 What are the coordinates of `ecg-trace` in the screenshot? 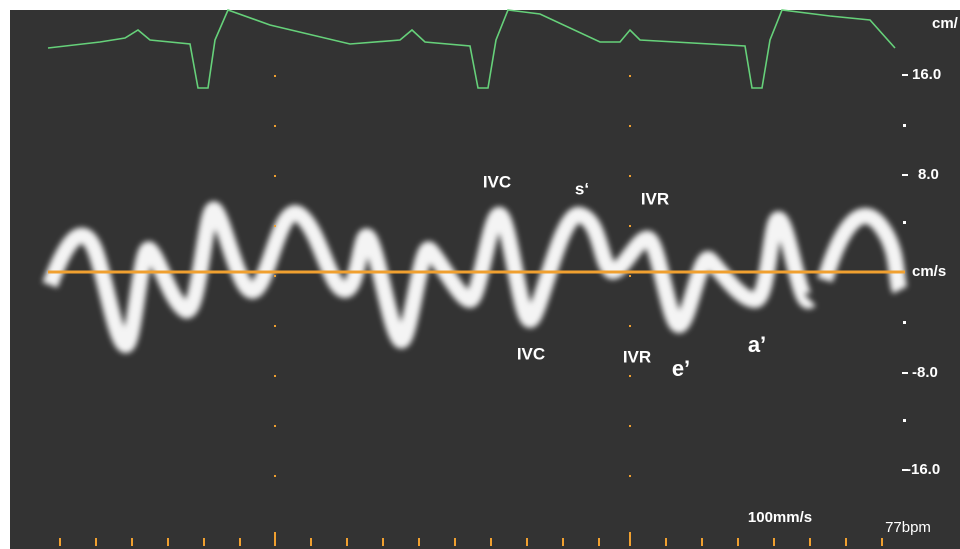 It's located at (471, 48).